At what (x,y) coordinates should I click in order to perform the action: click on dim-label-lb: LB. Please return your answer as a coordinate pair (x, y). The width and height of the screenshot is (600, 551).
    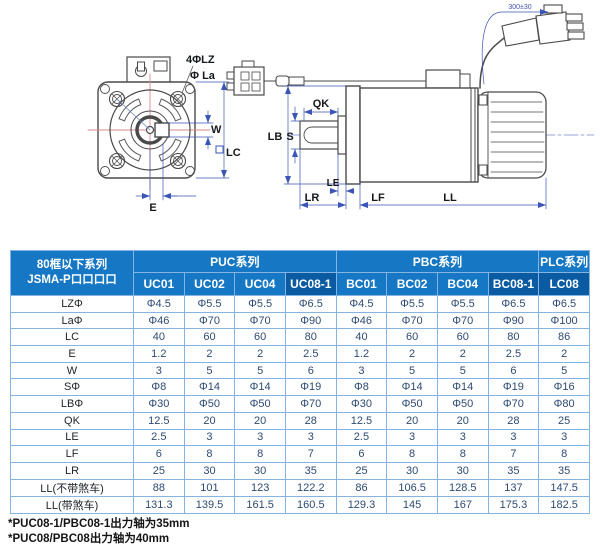
    Looking at the image, I should click on (275, 137).